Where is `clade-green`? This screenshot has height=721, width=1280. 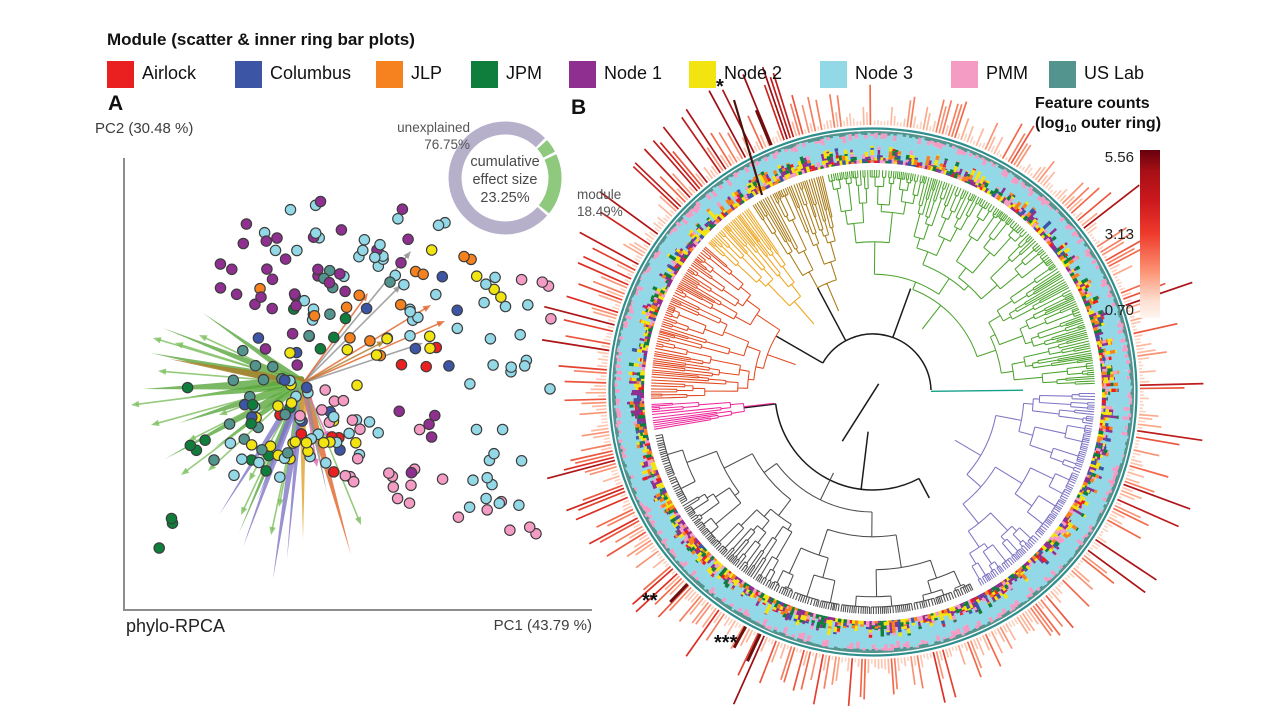
clade-green is located at coordinates (961, 277).